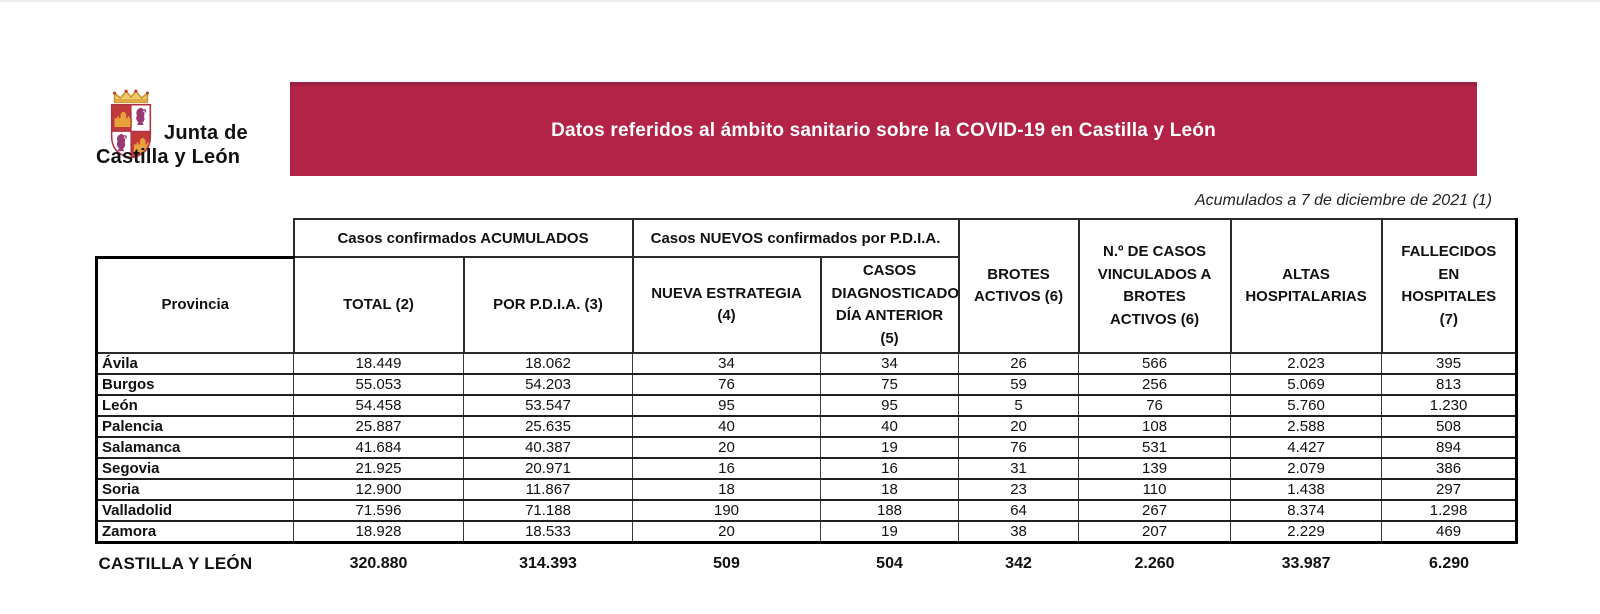 The image size is (1600, 614). I want to click on data-cell: 813, so click(1450, 384).